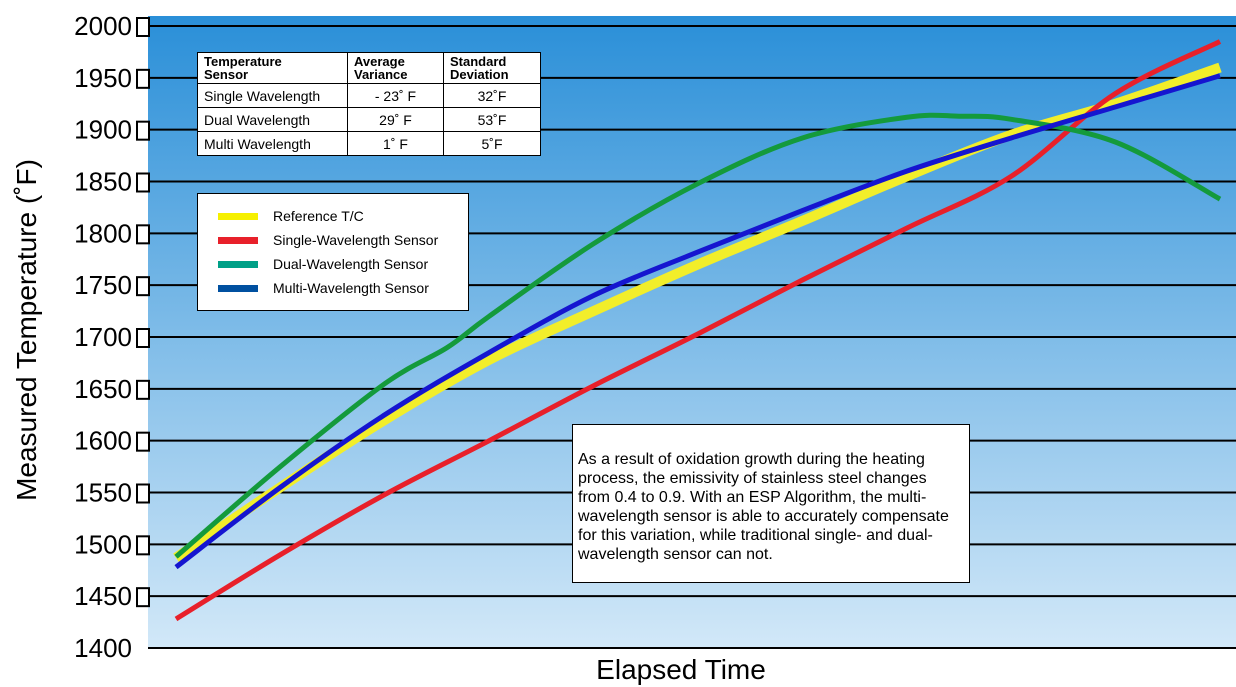  What do you see at coordinates (479, 74) in the screenshot?
I see `stats-header-deviation-line2: Deviation` at bounding box center [479, 74].